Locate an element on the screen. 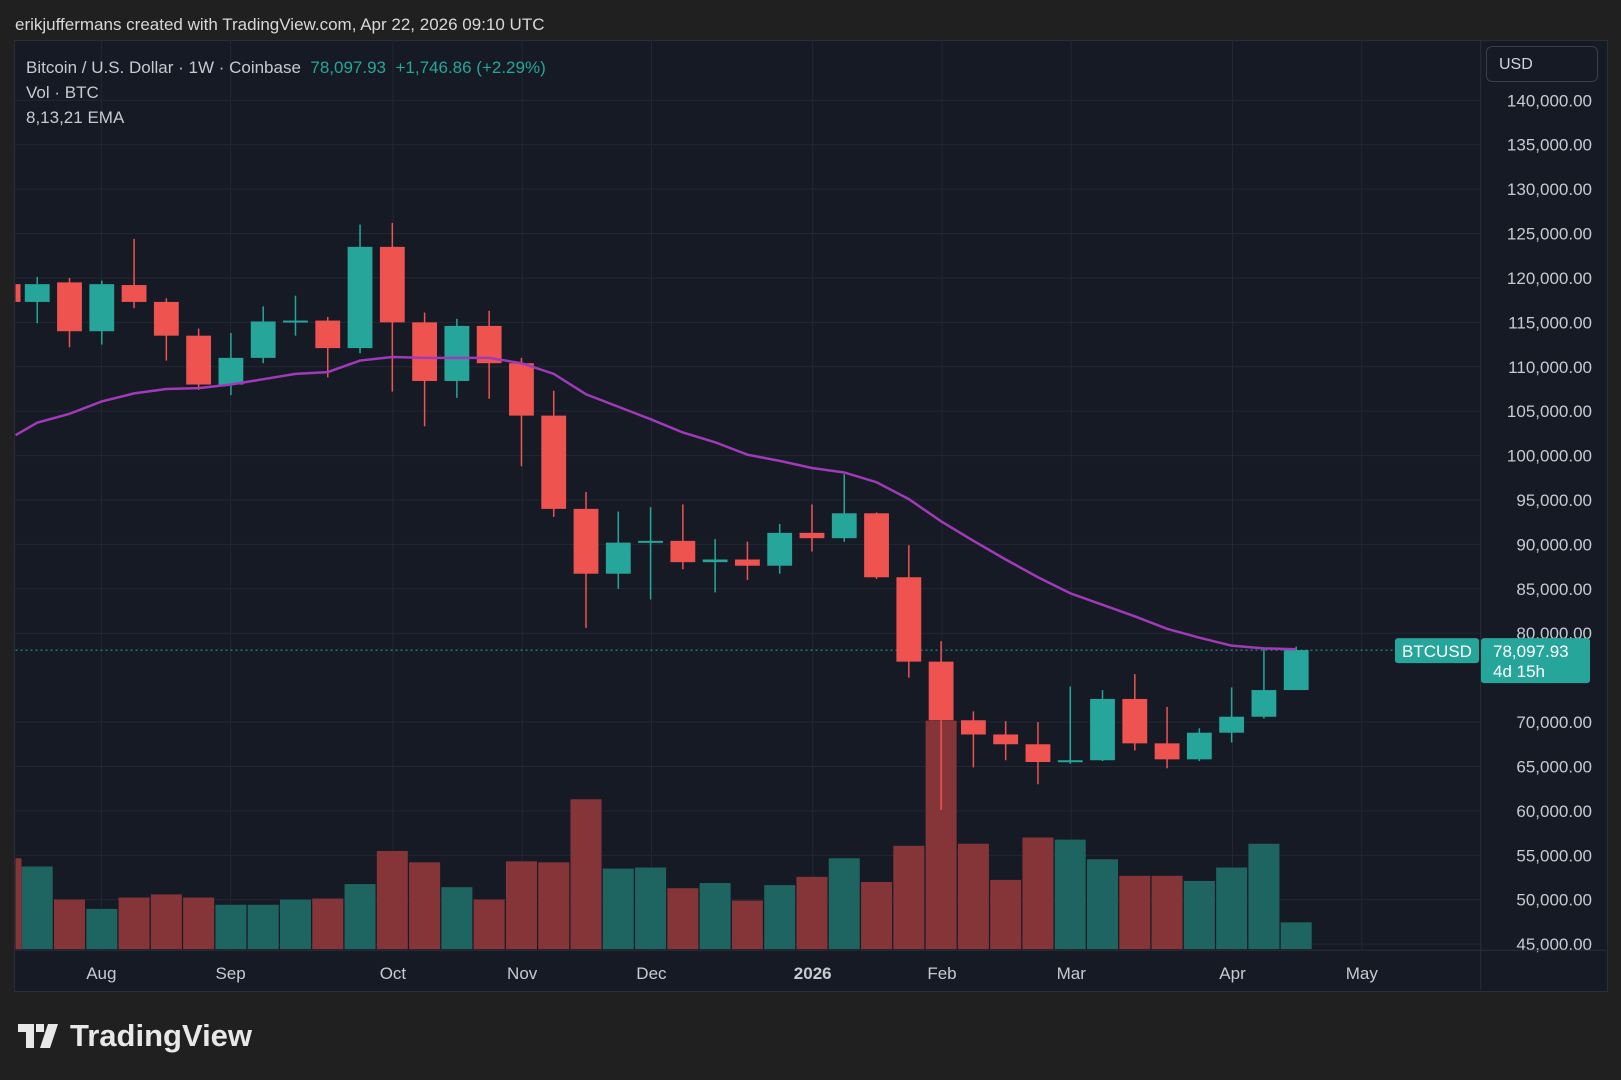 Image resolution: width=1621 pixels, height=1080 pixels. y-tick-label: 130,000.00 is located at coordinates (1549, 189).